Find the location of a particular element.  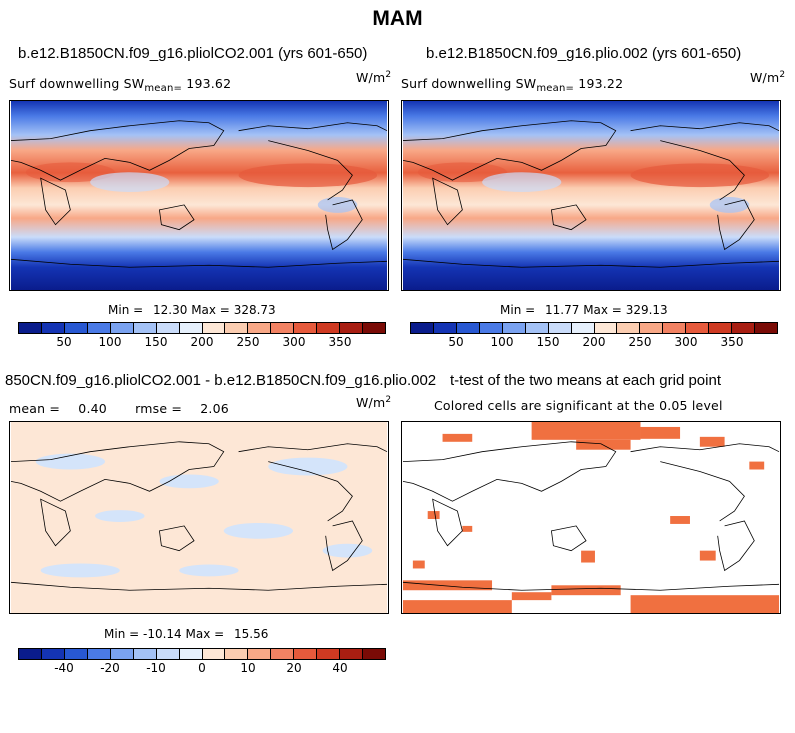

panel-2-map-svg is located at coordinates (591, 195).